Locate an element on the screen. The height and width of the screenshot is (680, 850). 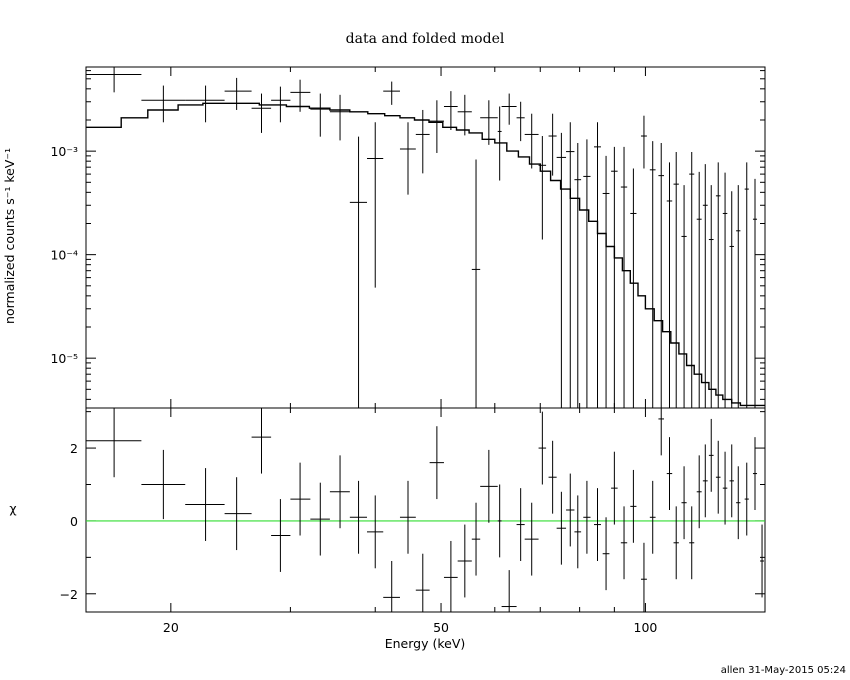
residual-y-tick-label: 2 is located at coordinates (74, 448).